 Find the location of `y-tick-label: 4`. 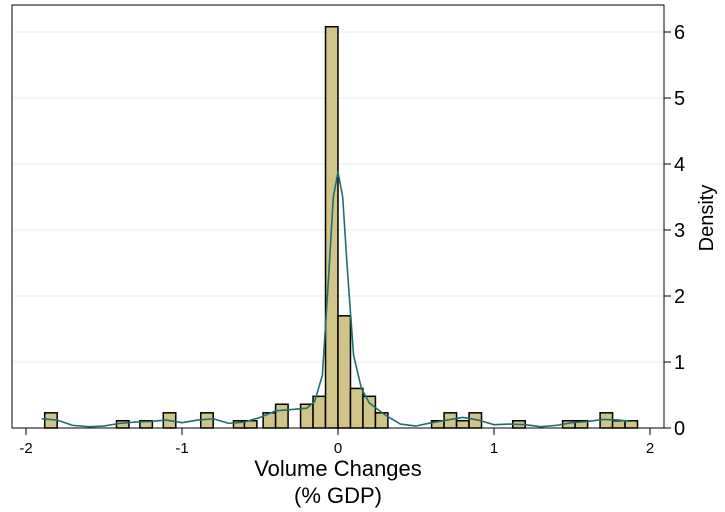

y-tick-label: 4 is located at coordinates (679, 165).